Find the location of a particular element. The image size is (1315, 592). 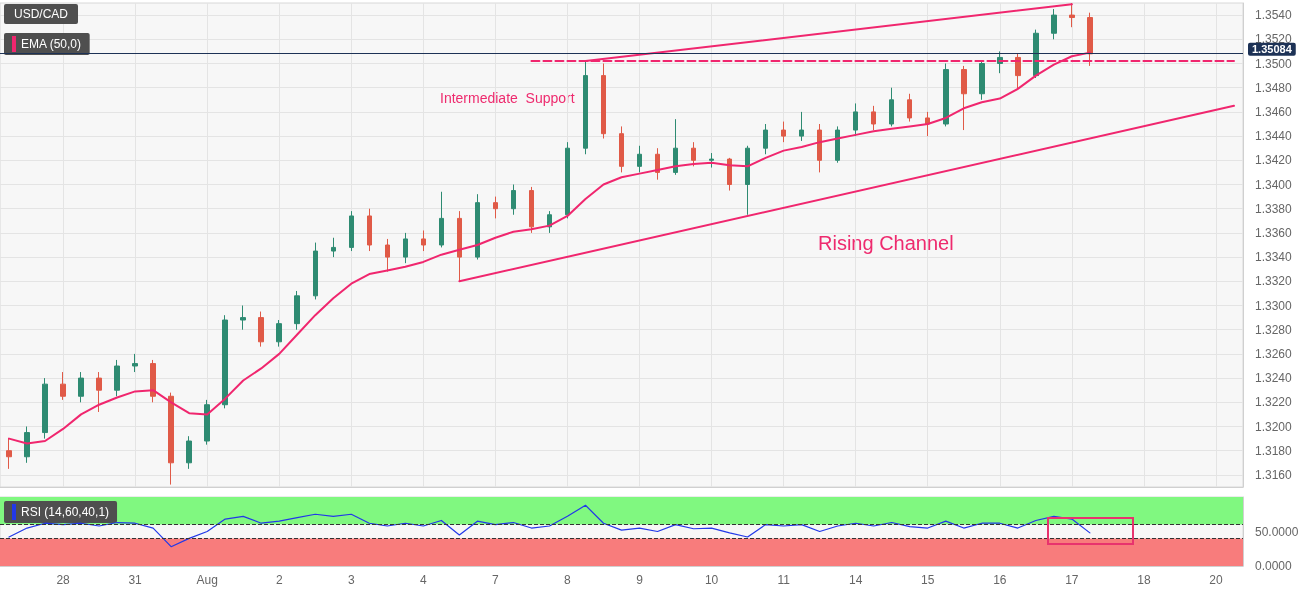

x-tick-label: 31 is located at coordinates (135, 580).